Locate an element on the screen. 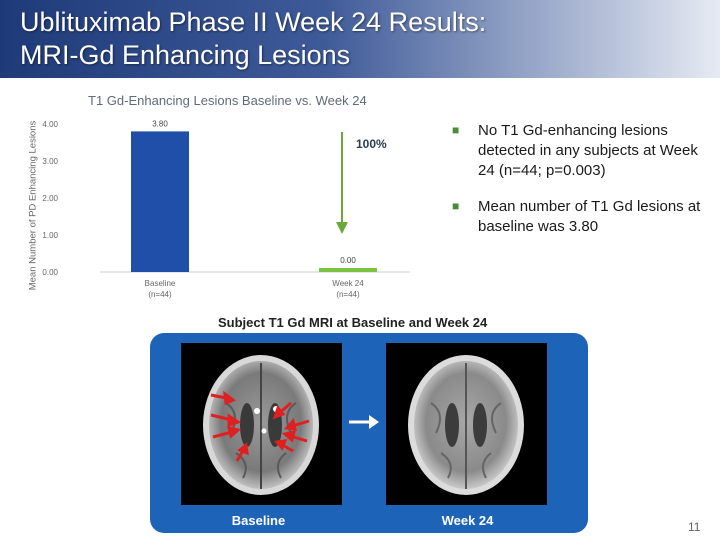 Image resolution: width=720 pixels, height=540 pixels. slide-title-line2: MRI-Gd Enhancing Lesions is located at coordinates (185, 55).